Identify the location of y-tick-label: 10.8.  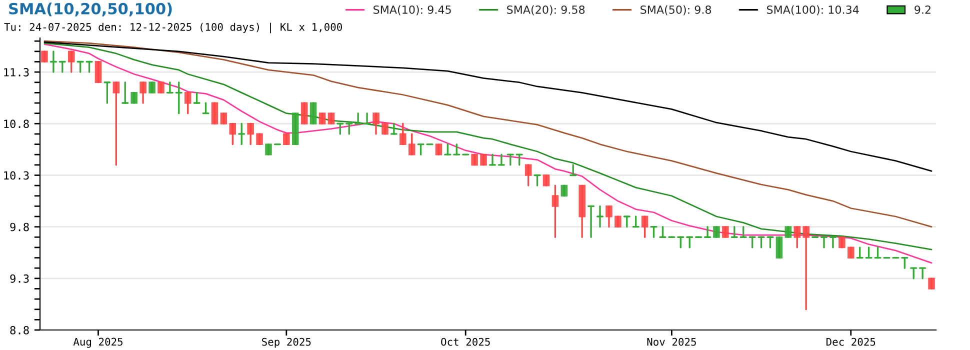
(16, 124).